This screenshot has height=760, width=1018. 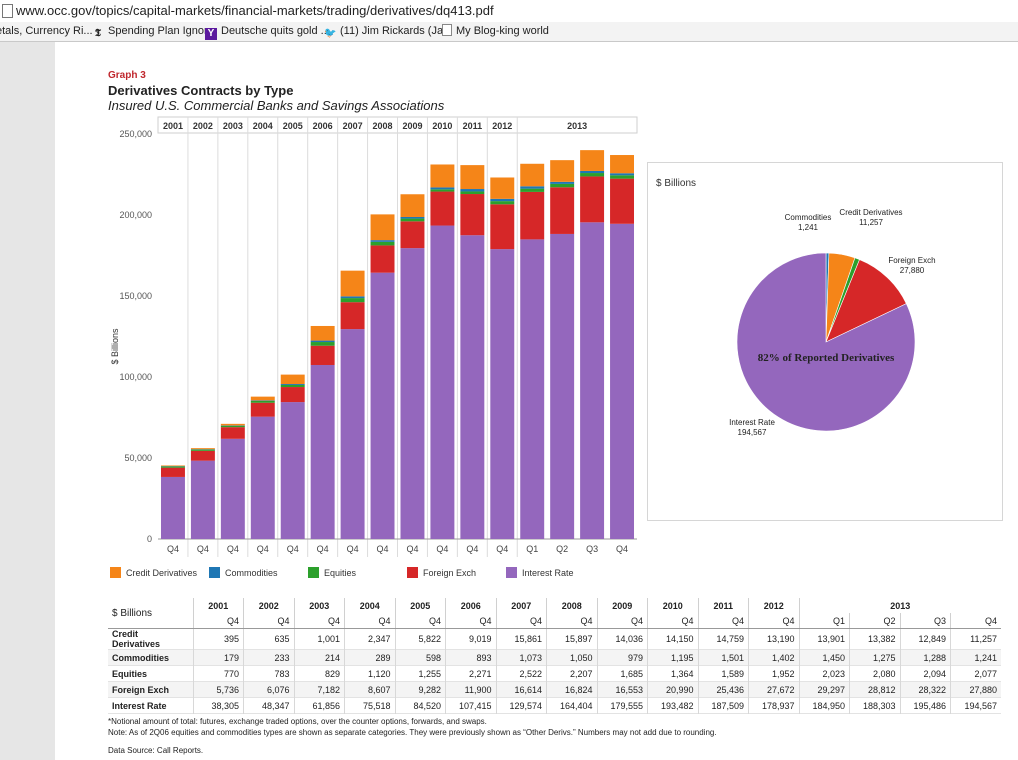 I want to click on table-quarter-header: Q2, so click(x=874, y=621).